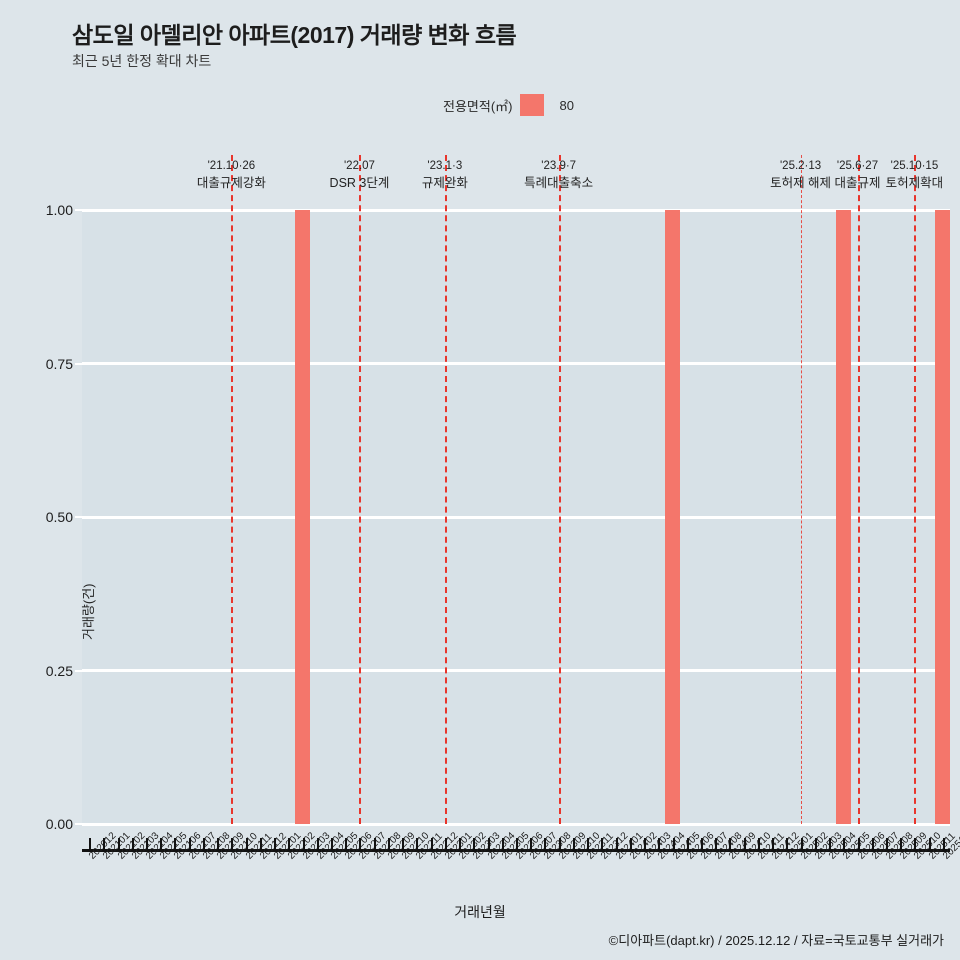 This screenshot has width=960, height=960. What do you see at coordinates (516, 363) in the screenshot?
I see `gridline-0.75` at bounding box center [516, 363].